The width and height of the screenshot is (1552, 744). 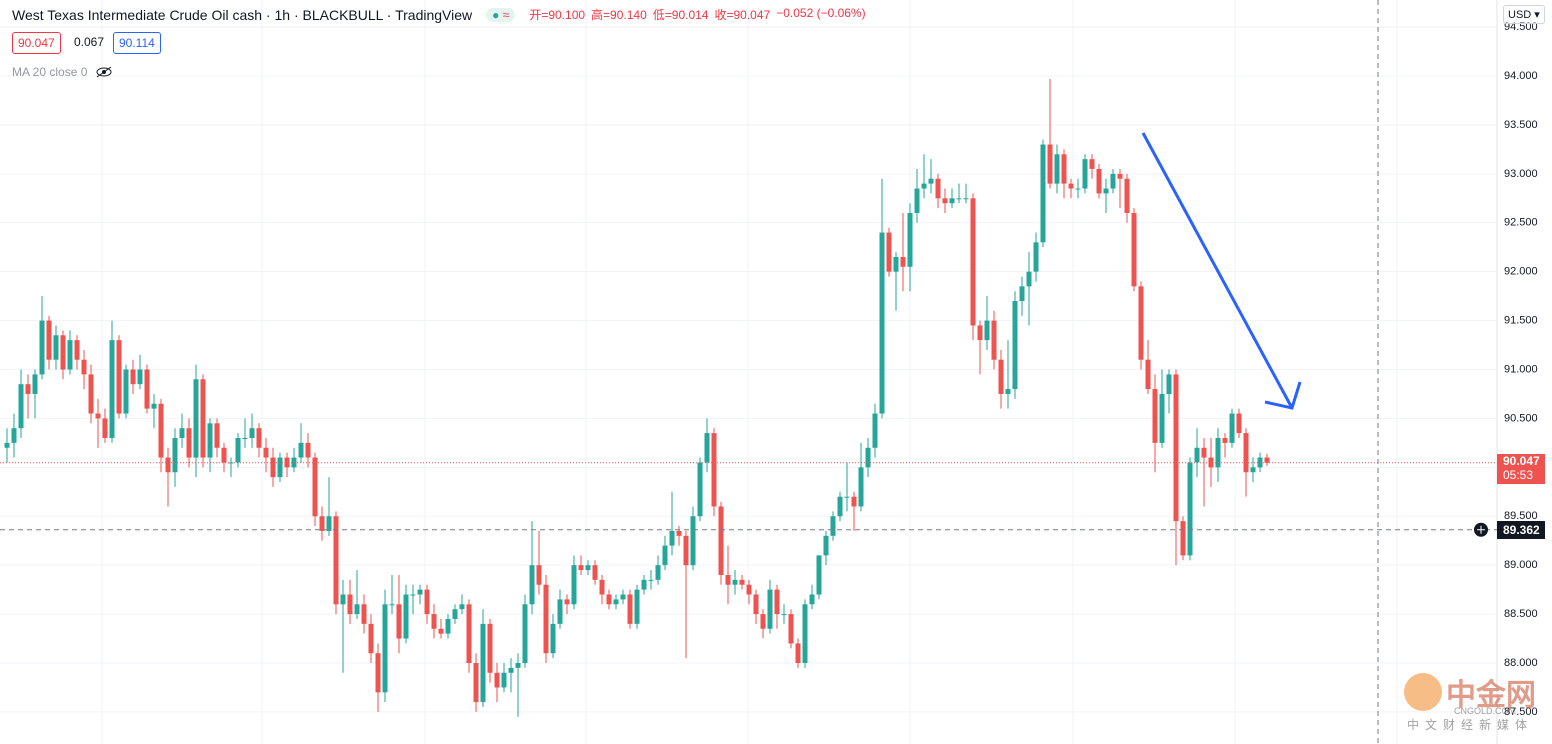 What do you see at coordinates (1521, 565) in the screenshot?
I see `y-tick-label: 89.000` at bounding box center [1521, 565].